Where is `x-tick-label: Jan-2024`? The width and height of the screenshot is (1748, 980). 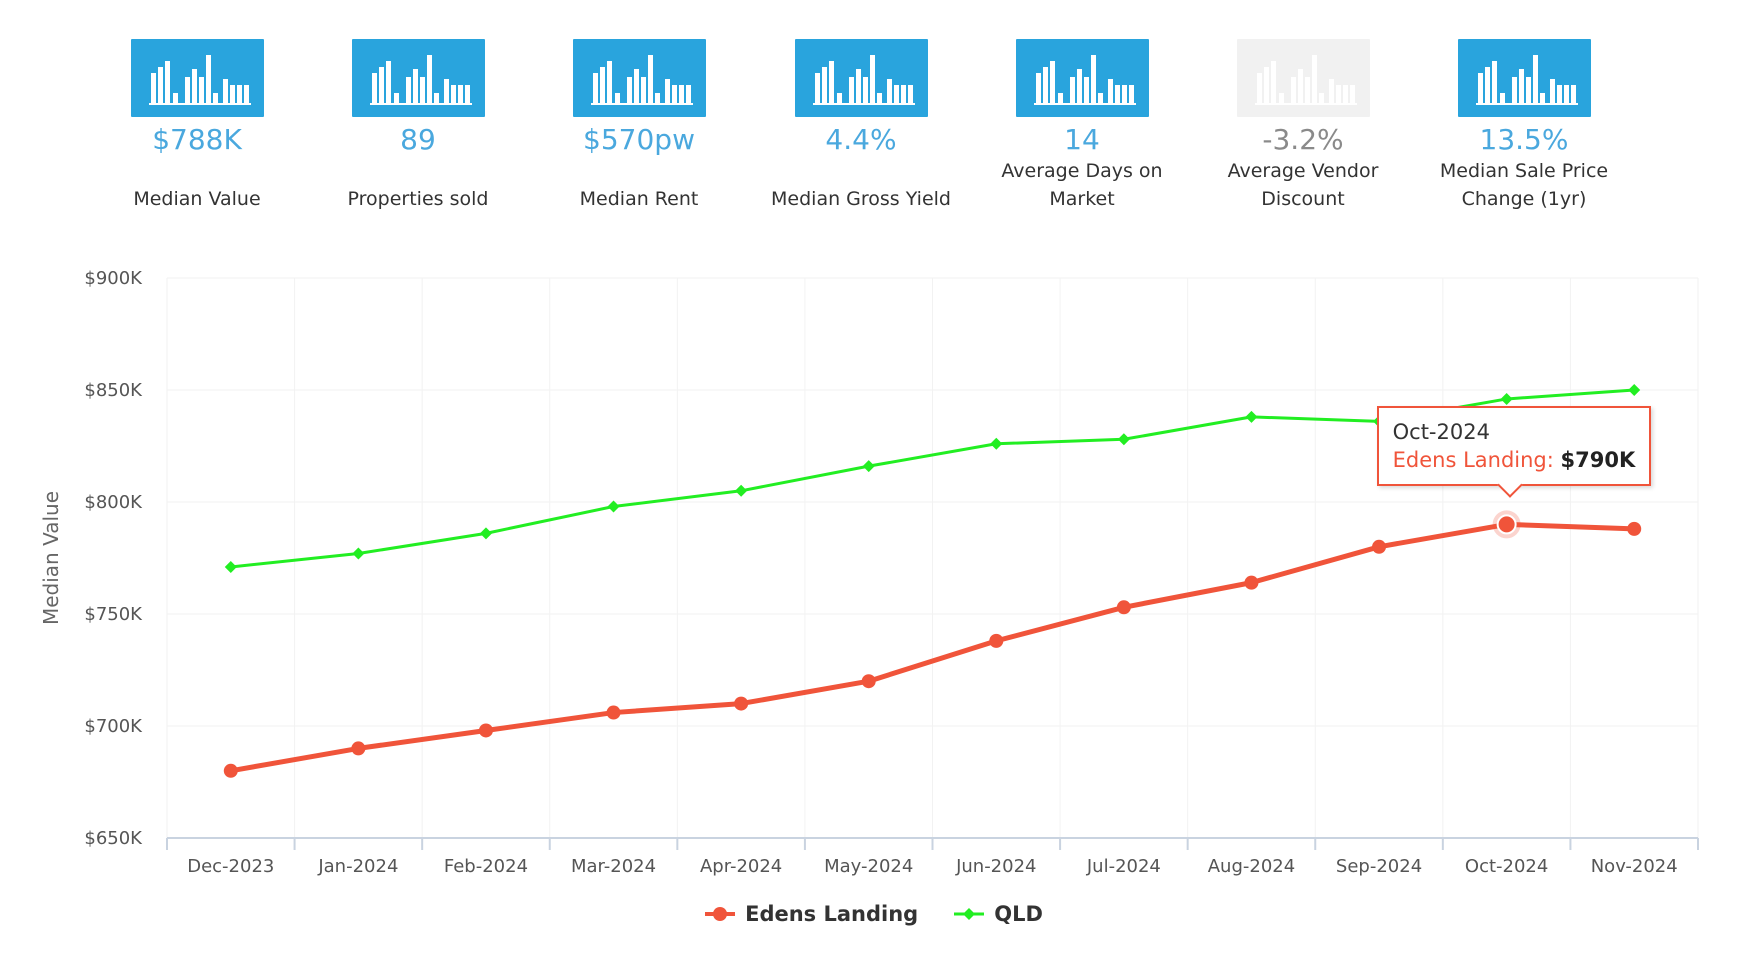 x-tick-label: Jan-2024 is located at coordinates (357, 866).